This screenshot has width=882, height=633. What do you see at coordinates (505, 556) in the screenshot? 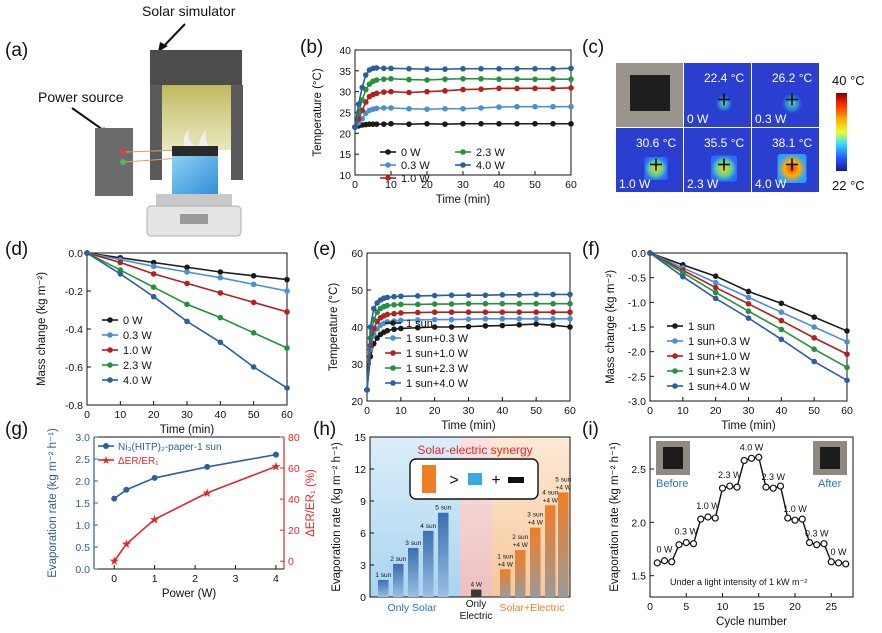
I see `bar-label: 1 sun` at bounding box center [505, 556].